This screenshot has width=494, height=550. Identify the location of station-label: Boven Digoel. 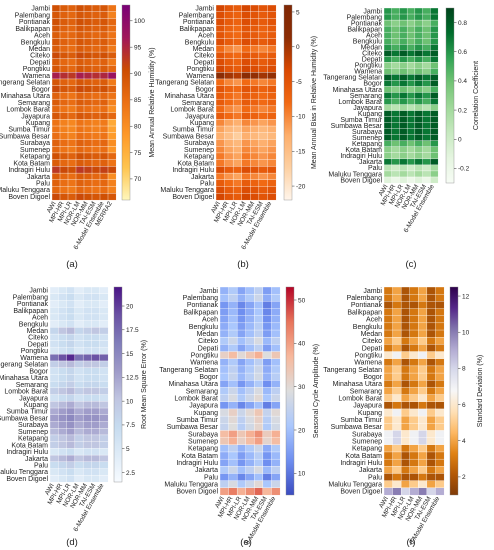
(27, 479).